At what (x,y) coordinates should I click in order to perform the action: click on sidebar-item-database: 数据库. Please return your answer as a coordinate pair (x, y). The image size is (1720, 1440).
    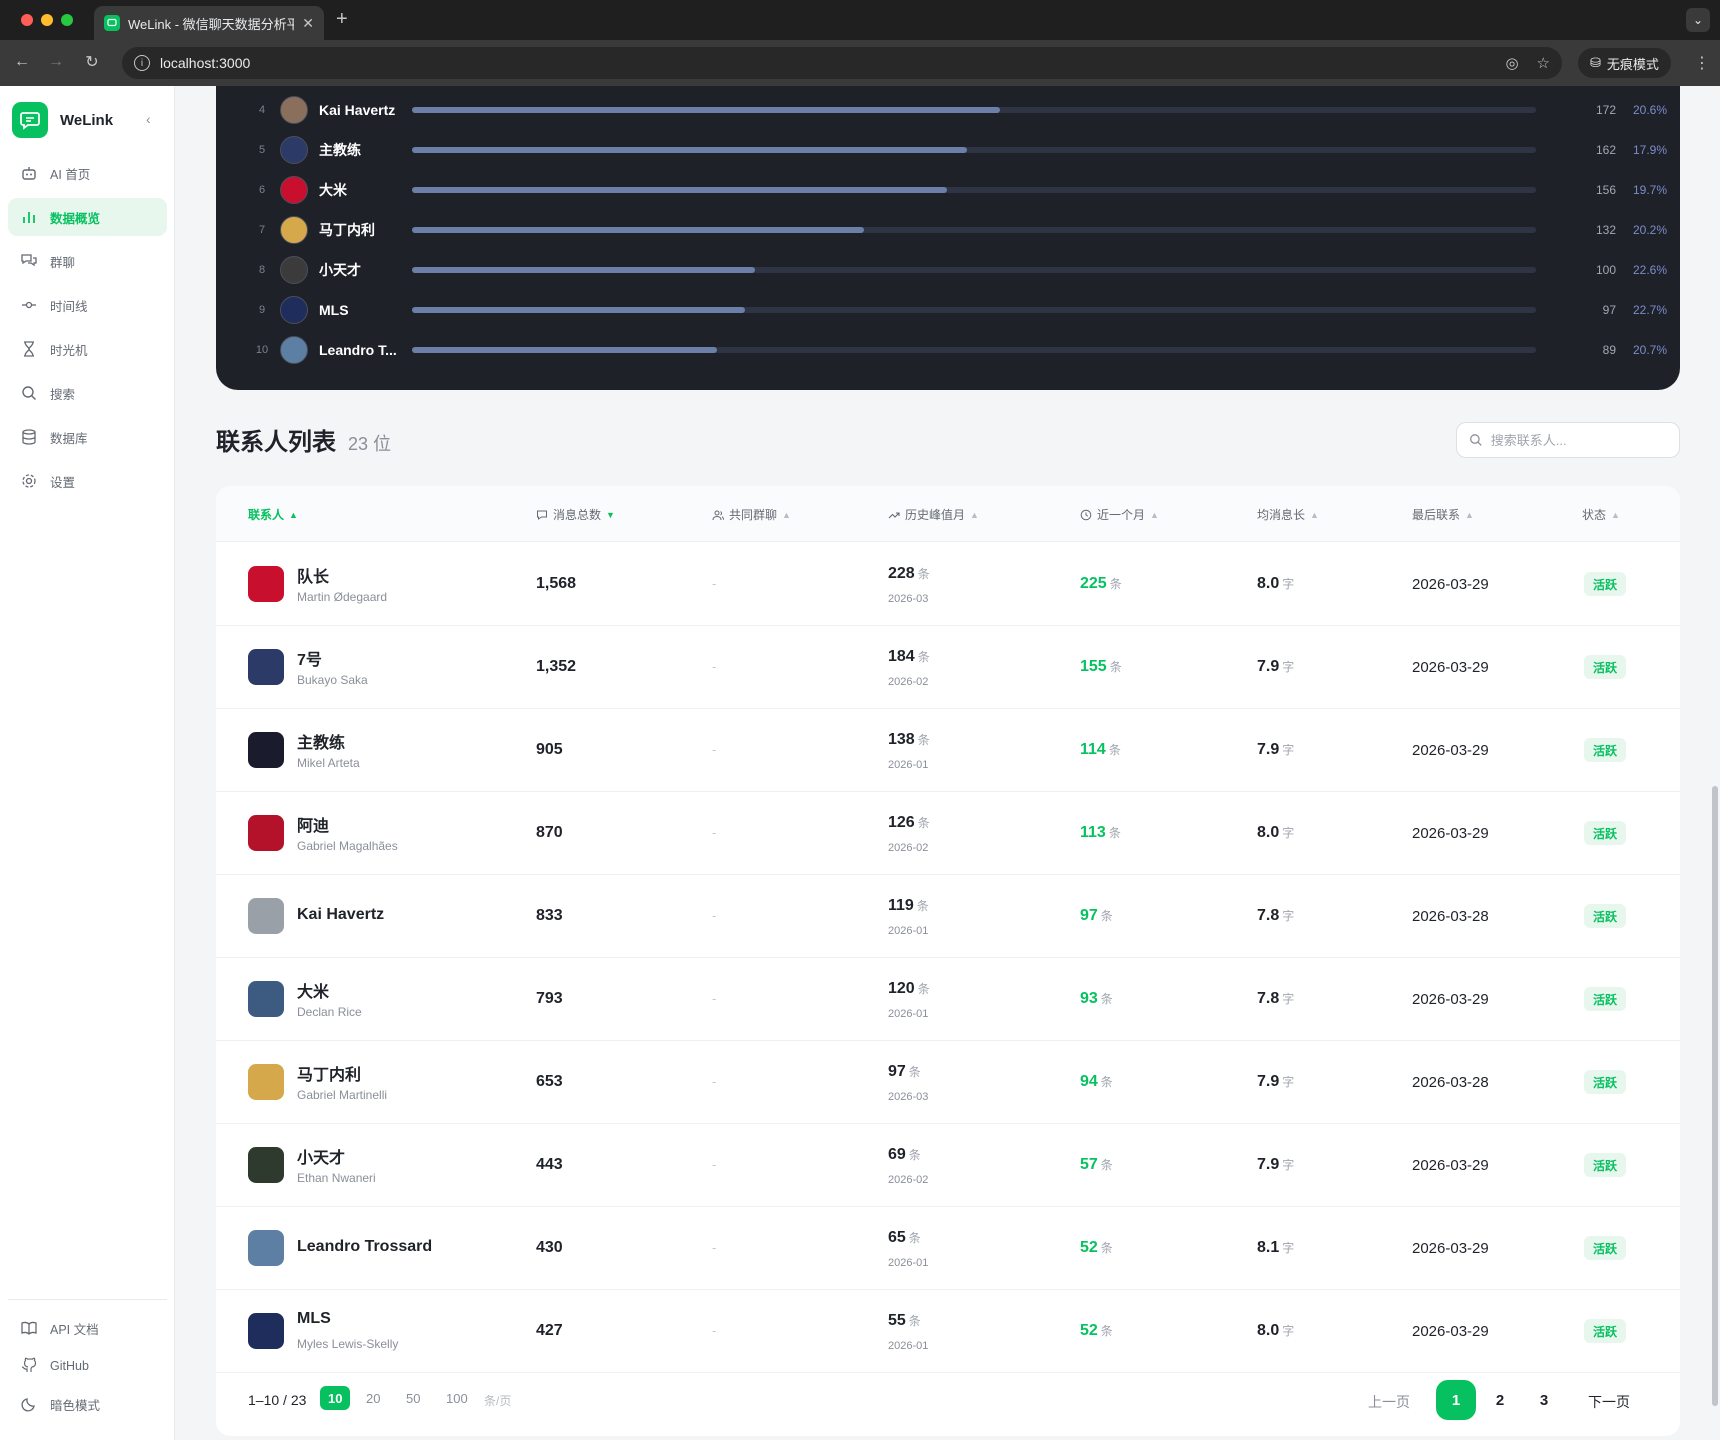
    Looking at the image, I should click on (87, 437).